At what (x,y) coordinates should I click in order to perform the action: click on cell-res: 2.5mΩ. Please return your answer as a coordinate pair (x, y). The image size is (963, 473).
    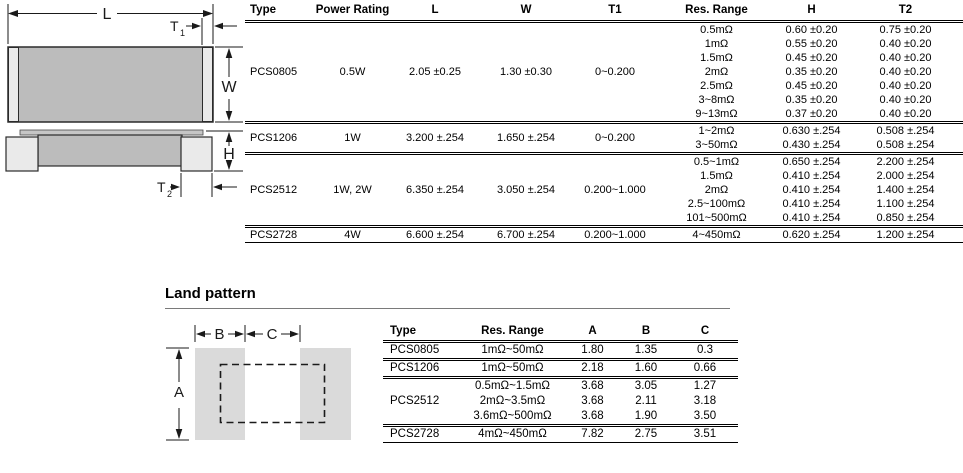
    Looking at the image, I should click on (716, 86).